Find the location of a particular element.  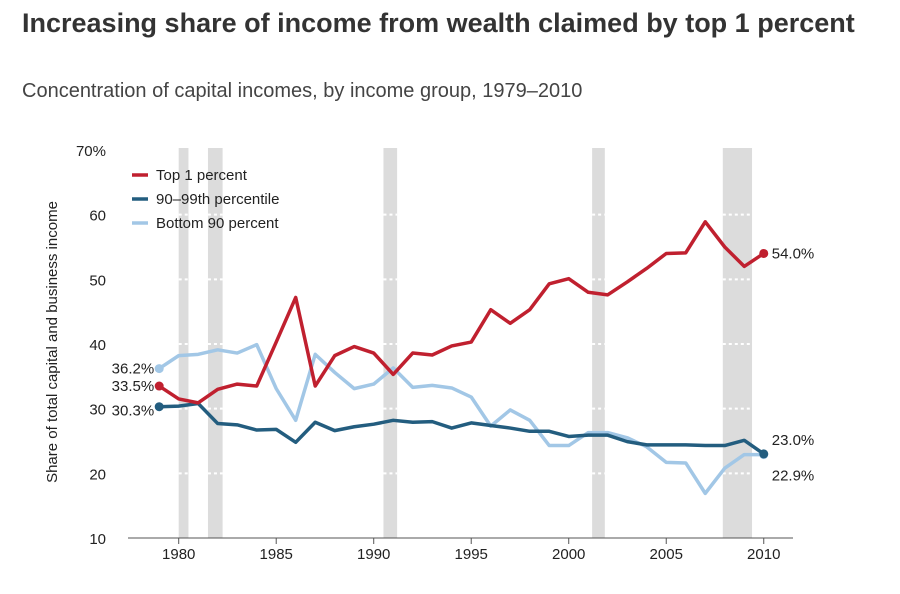

x-tick-label: 2010 is located at coordinates (763, 554).